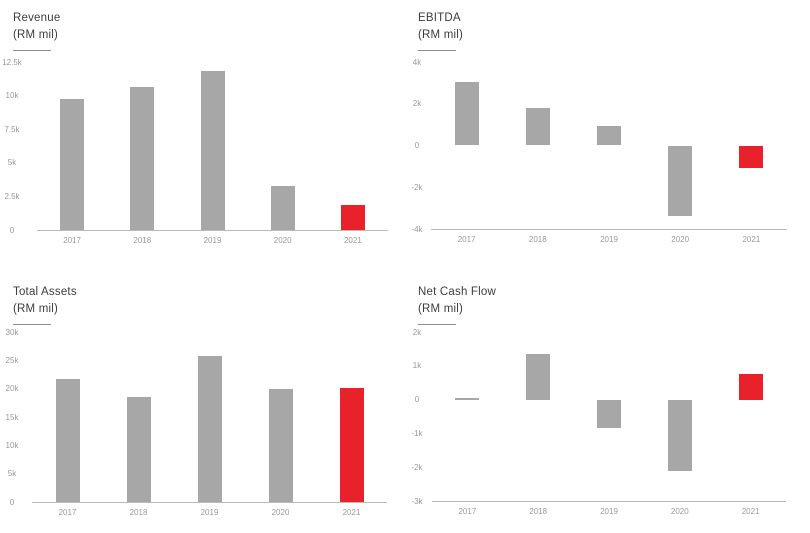 Image resolution: width=810 pixels, height=533 pixels. Describe the element at coordinates (417, 62) in the screenshot. I see `y-tick-label: 4k` at that location.